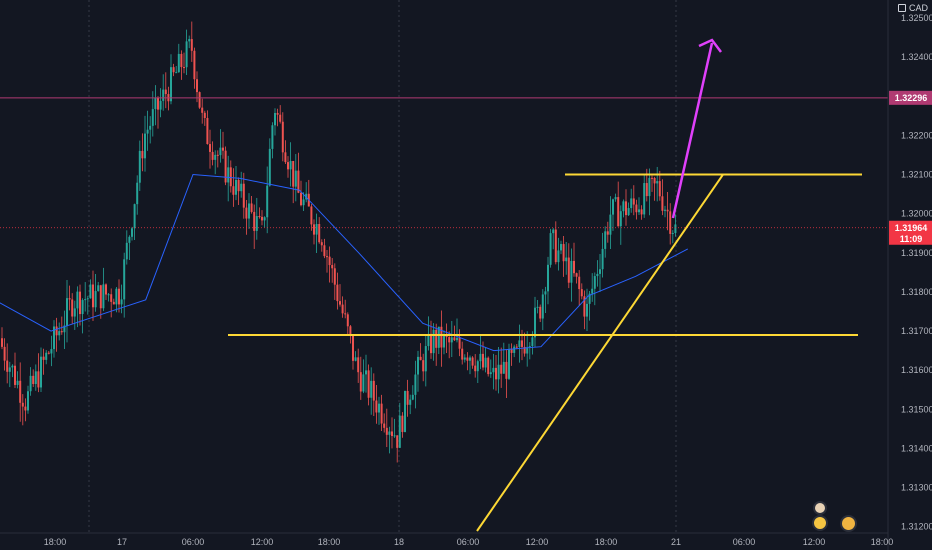  What do you see at coordinates (468, 542) in the screenshot?
I see `time-tick-label: 06:00` at bounding box center [468, 542].